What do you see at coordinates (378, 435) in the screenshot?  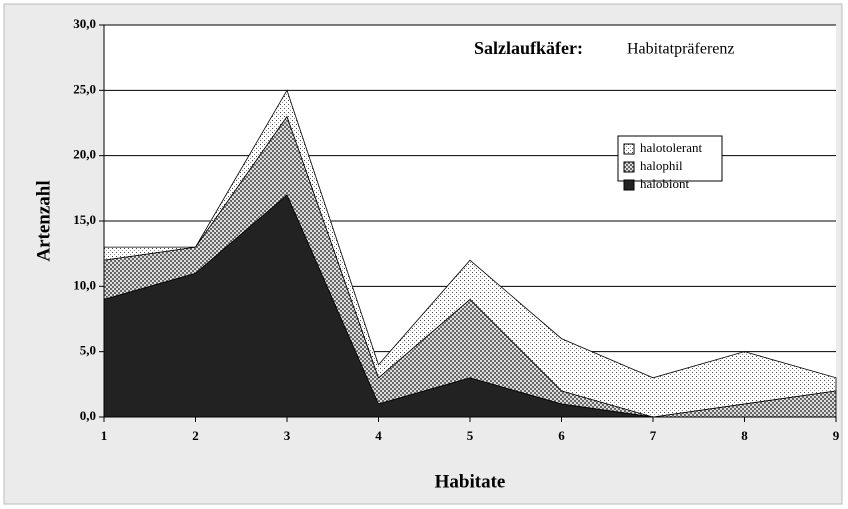 I see `x-tick-label: 4` at bounding box center [378, 435].